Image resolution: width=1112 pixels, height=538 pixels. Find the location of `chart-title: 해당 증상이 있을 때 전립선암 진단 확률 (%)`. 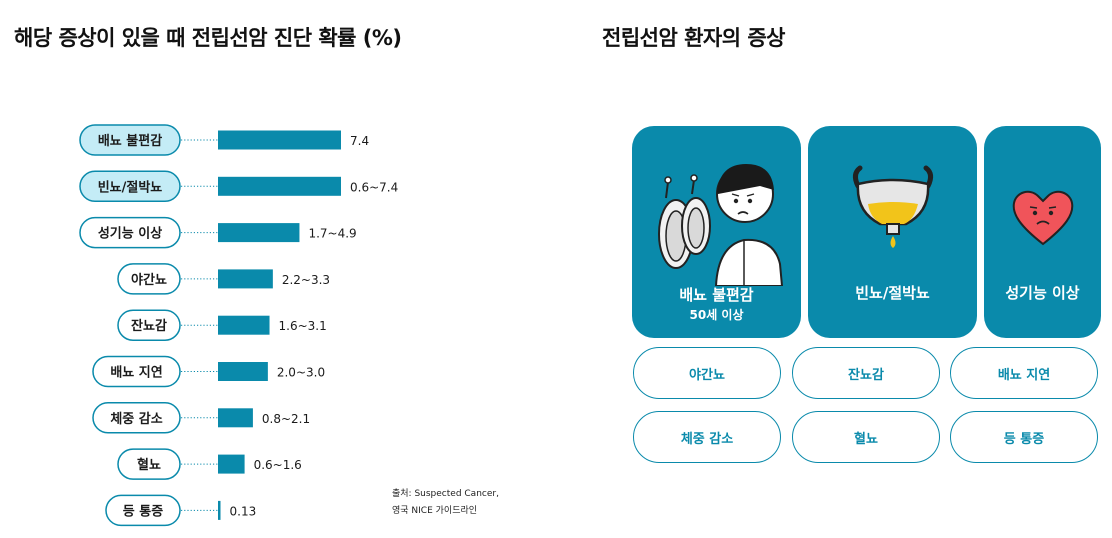

chart-title: 해당 증상이 있을 때 전립선암 진단 확률 (%) is located at coordinates (208, 38).